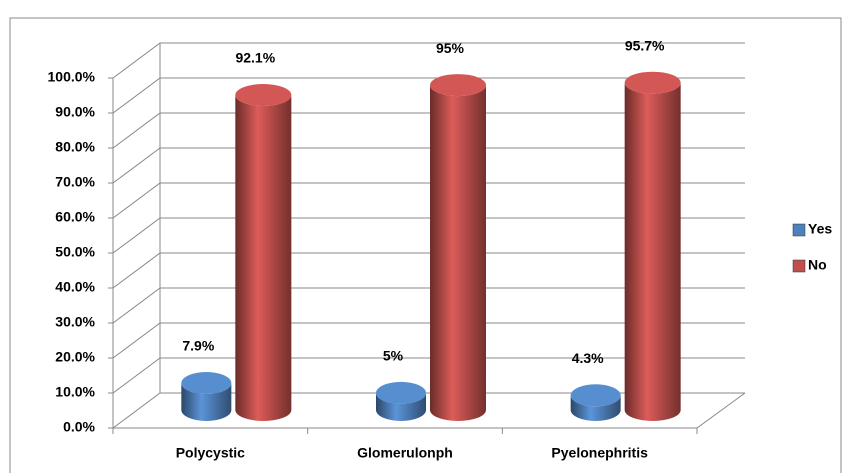 The height and width of the screenshot is (473, 842). What do you see at coordinates (405, 453) in the screenshot?
I see `x-tick-label: Glomerulonph` at bounding box center [405, 453].